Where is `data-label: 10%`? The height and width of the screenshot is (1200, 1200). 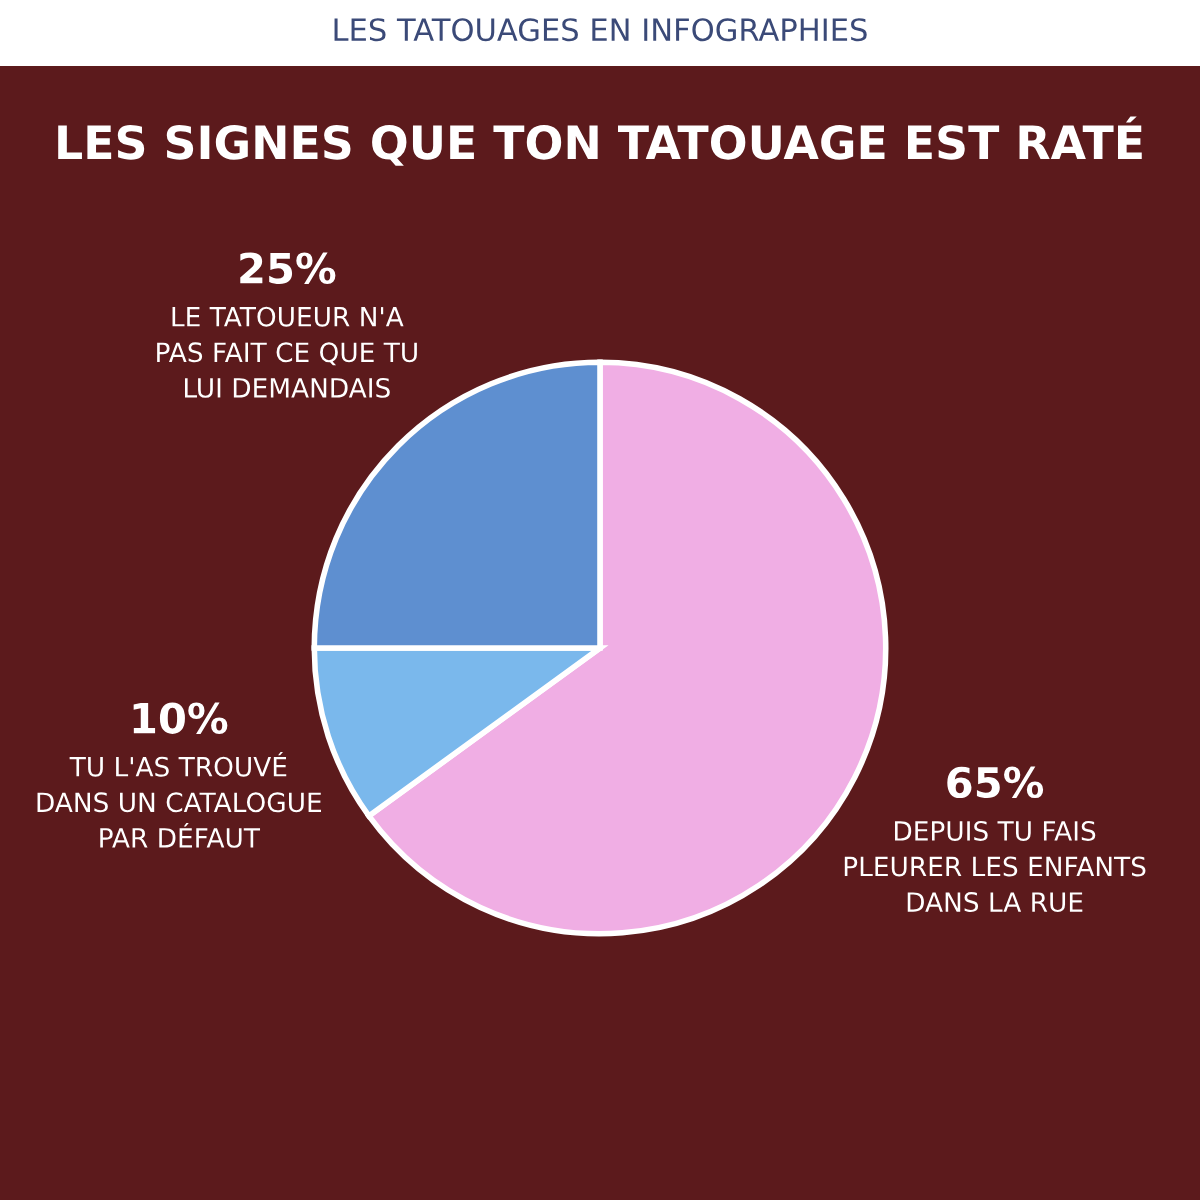
data-label: 10% is located at coordinates (180, 718).